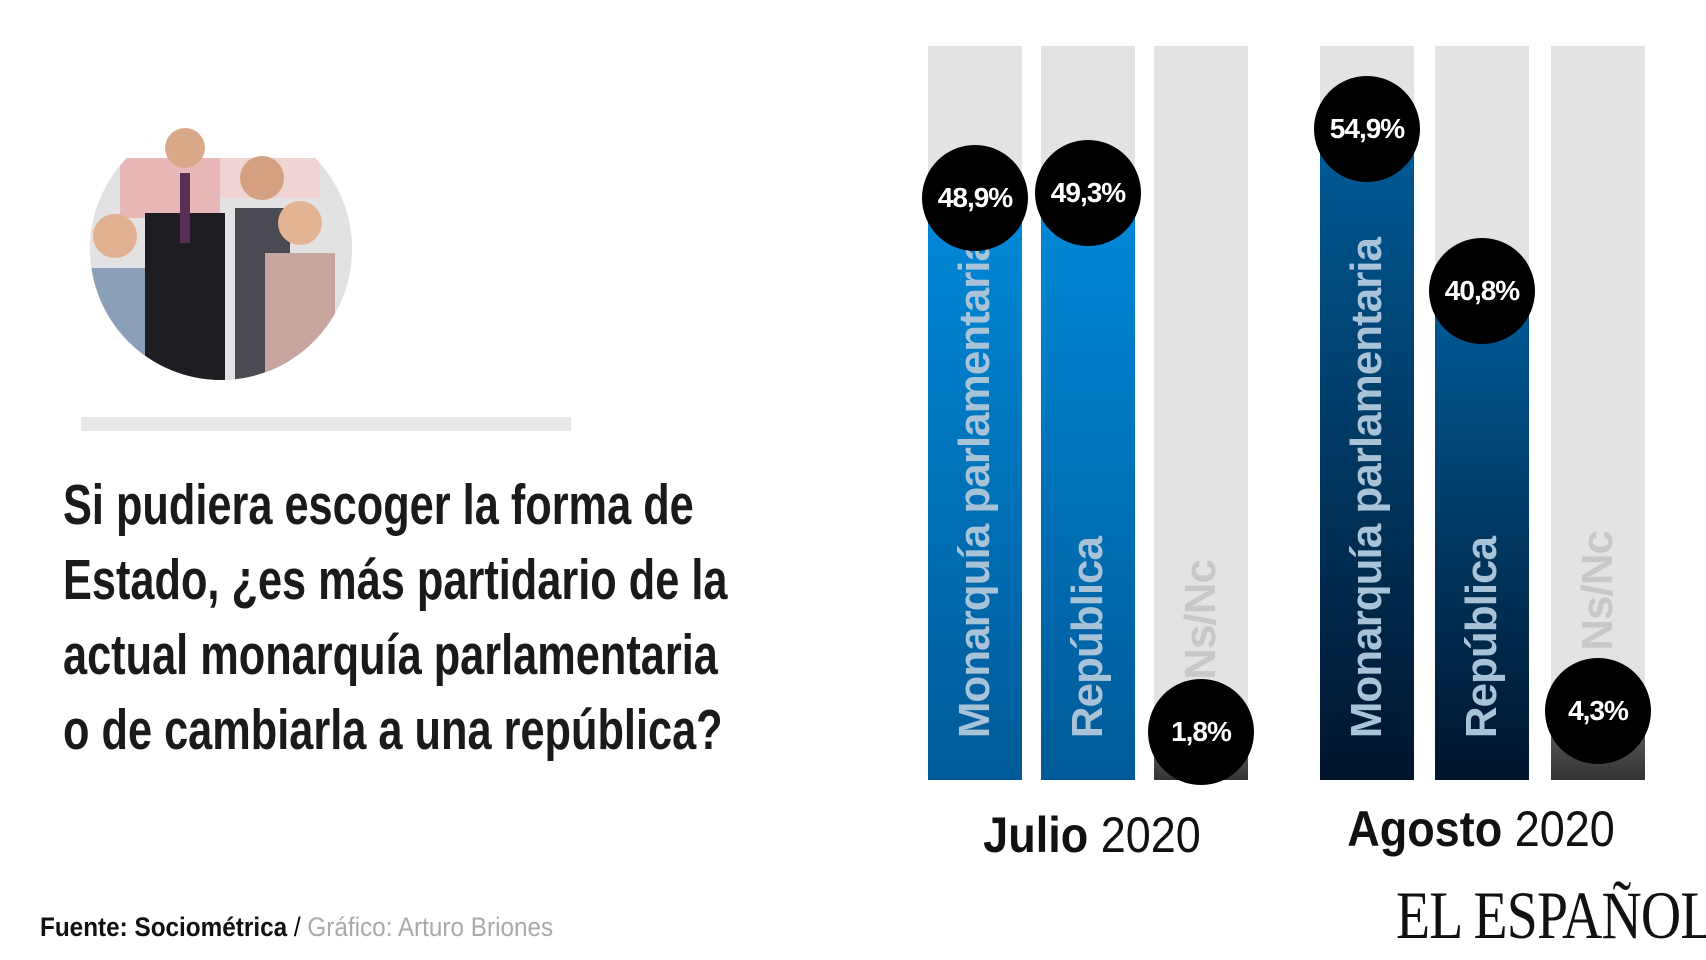 This screenshot has height=960, width=1706. I want to click on bar-track: República, so click(1482, 413).